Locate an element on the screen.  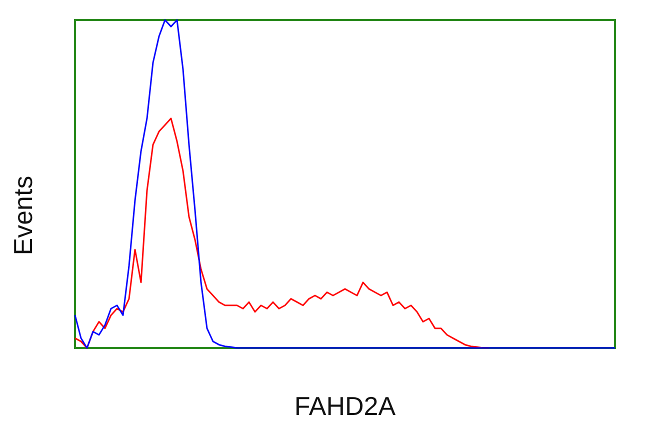
x-axis-title: FAHD2A is located at coordinates (345, 406).